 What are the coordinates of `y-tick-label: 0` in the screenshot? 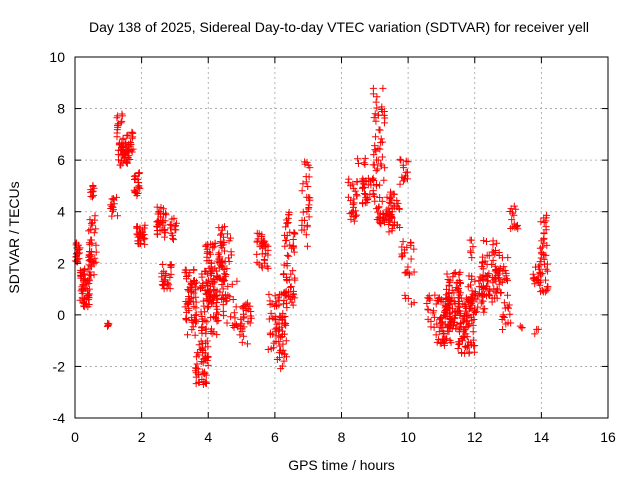 It's located at (61, 315).